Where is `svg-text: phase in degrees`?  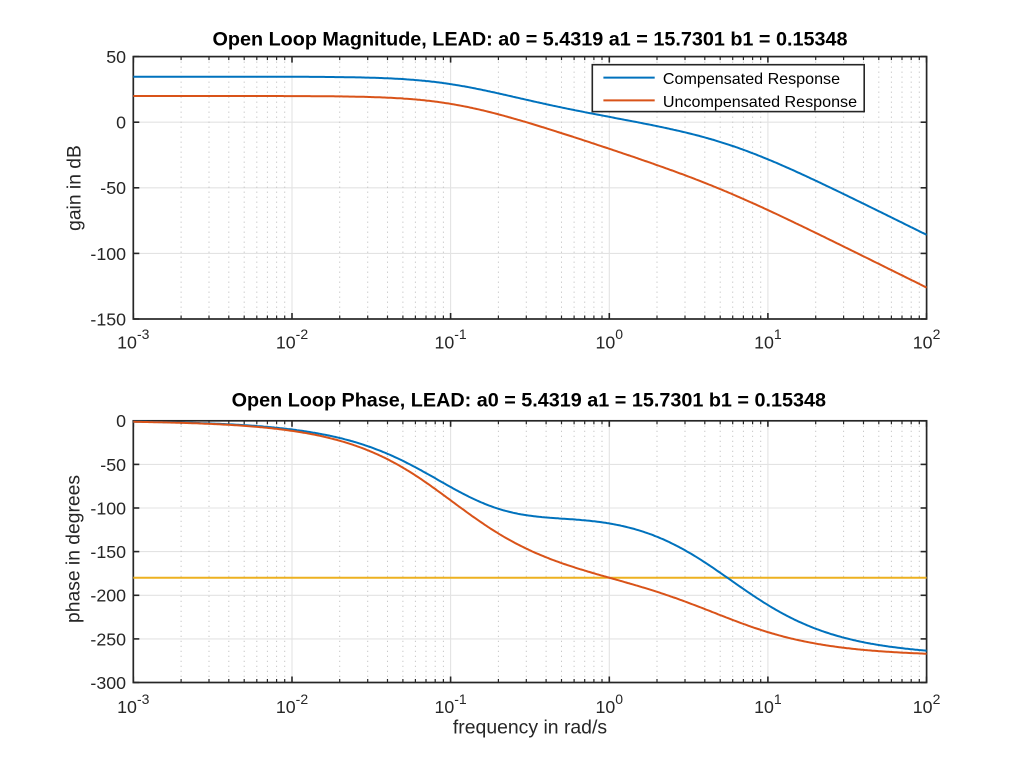
svg-text: phase in degrees is located at coordinates (74, 549).